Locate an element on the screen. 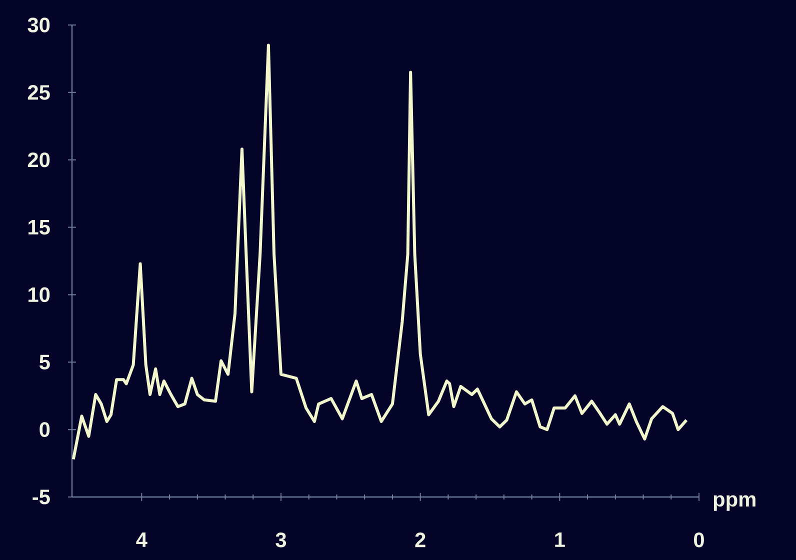 The height and width of the screenshot is (560, 796). y-tick-label: 0 is located at coordinates (45, 429).